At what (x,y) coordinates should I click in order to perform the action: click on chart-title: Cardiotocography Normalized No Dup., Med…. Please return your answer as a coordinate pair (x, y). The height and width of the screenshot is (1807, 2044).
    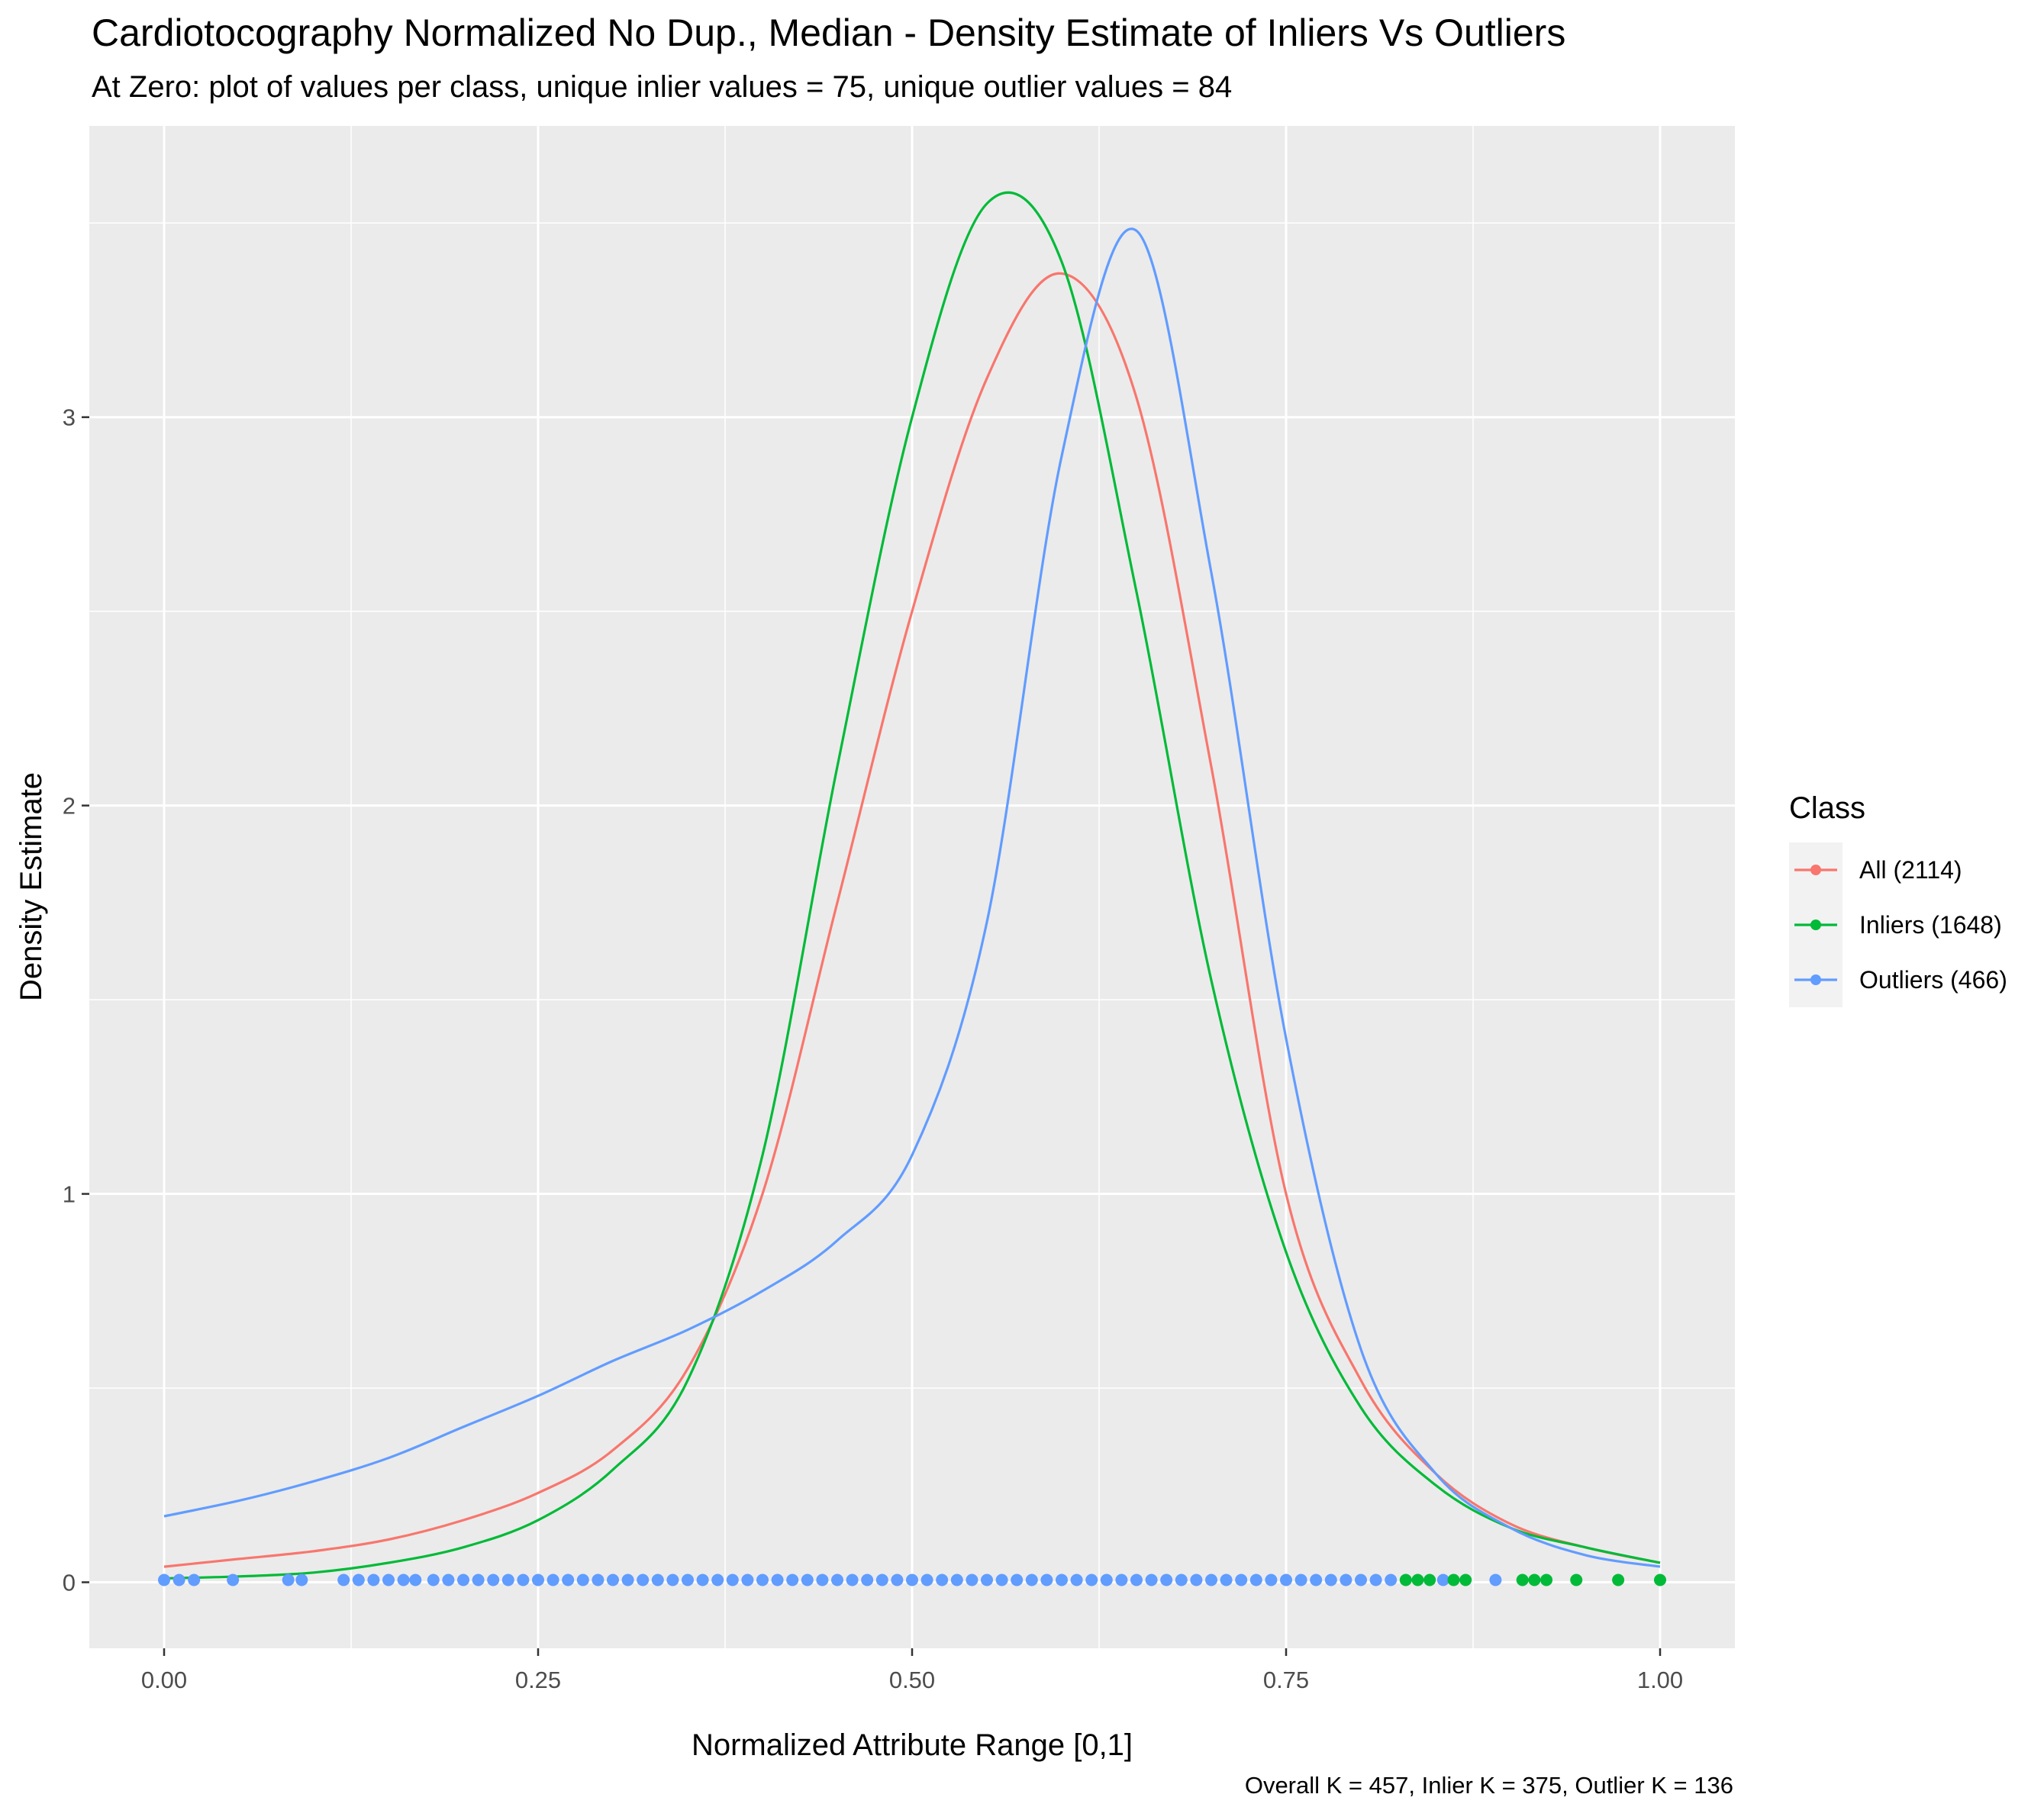
    Looking at the image, I should click on (829, 32).